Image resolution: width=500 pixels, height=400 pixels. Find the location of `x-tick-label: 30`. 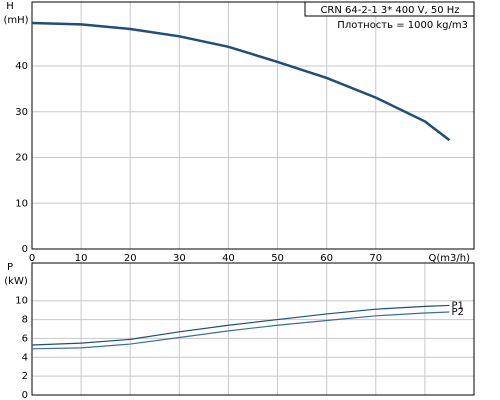

x-tick-label: 30 is located at coordinates (179, 258).